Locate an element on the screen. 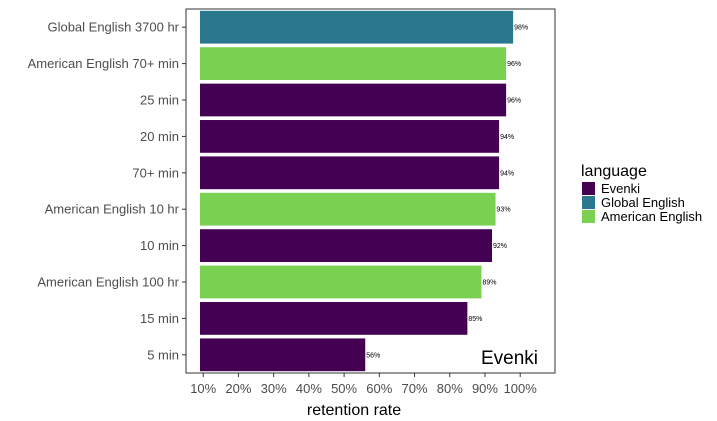 This screenshot has width=717, height=421. panel-annotation: Evenki is located at coordinates (509, 358).